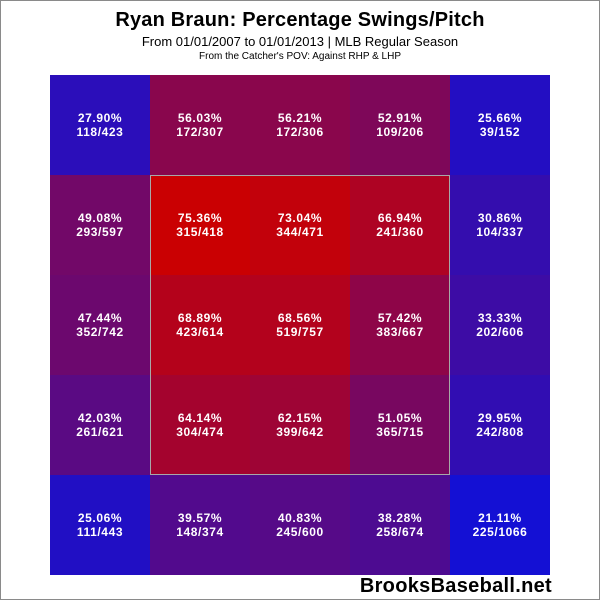 This screenshot has height=600, width=600. I want to click on cell-percentage-label: 21.11%, so click(500, 518).